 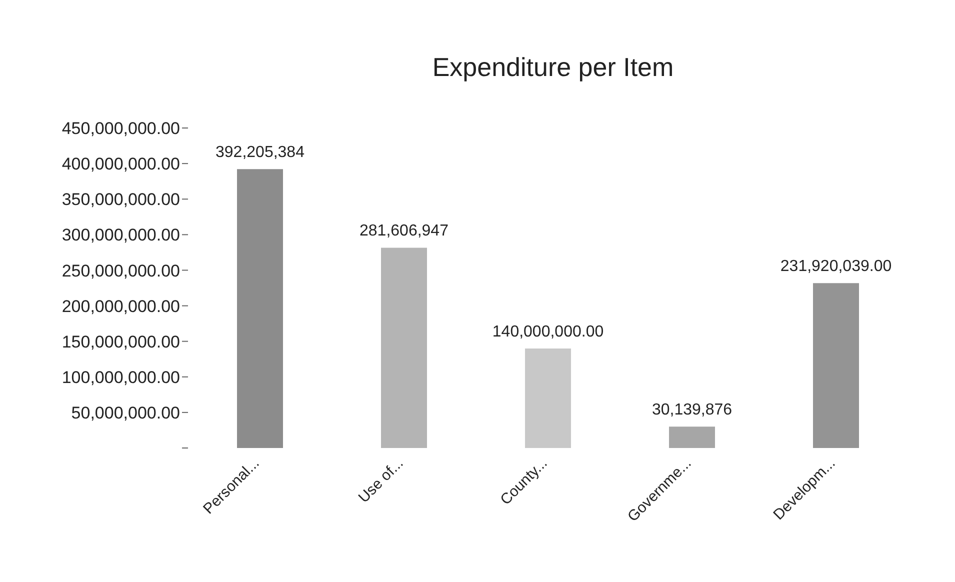 I want to click on data-label: 30,139,876, so click(x=692, y=410).